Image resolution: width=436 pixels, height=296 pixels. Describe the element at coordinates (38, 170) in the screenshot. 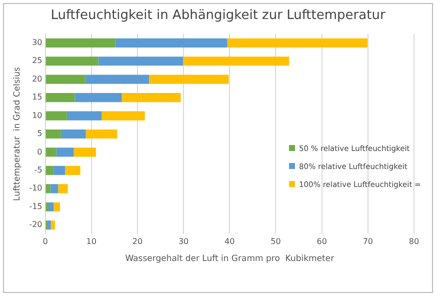

I see `y-tick-label: -5` at that location.